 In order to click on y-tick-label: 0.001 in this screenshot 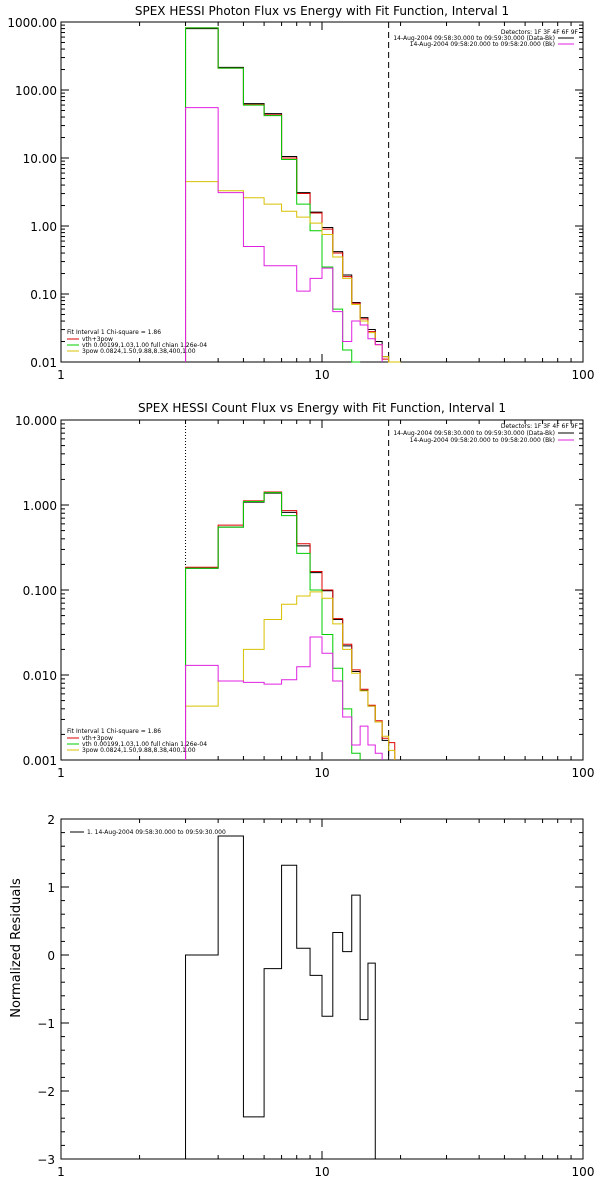, I will do `click(40, 761)`.